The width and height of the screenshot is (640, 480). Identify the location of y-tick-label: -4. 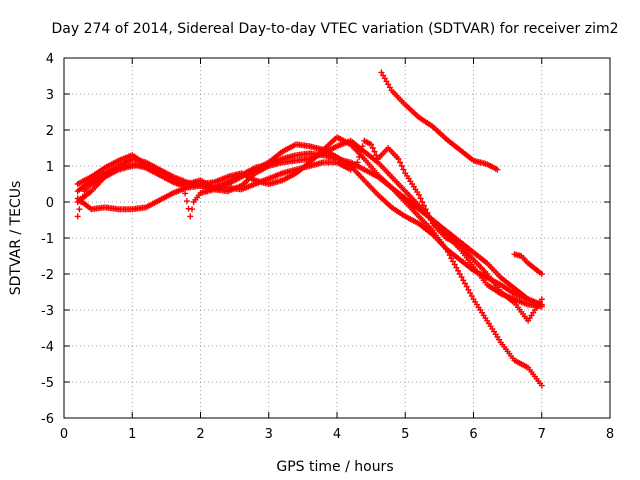
(47, 347).